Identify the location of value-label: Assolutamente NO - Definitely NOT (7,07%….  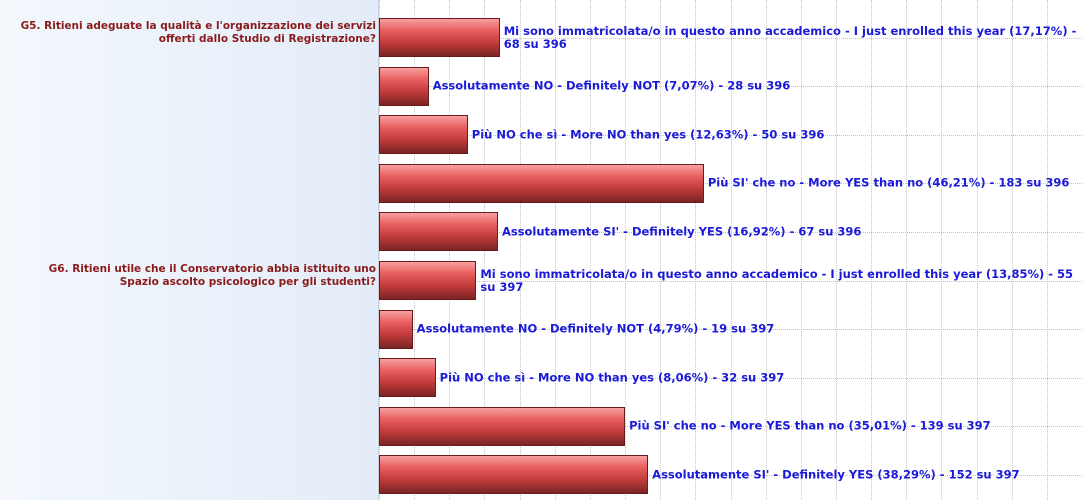
(611, 85).